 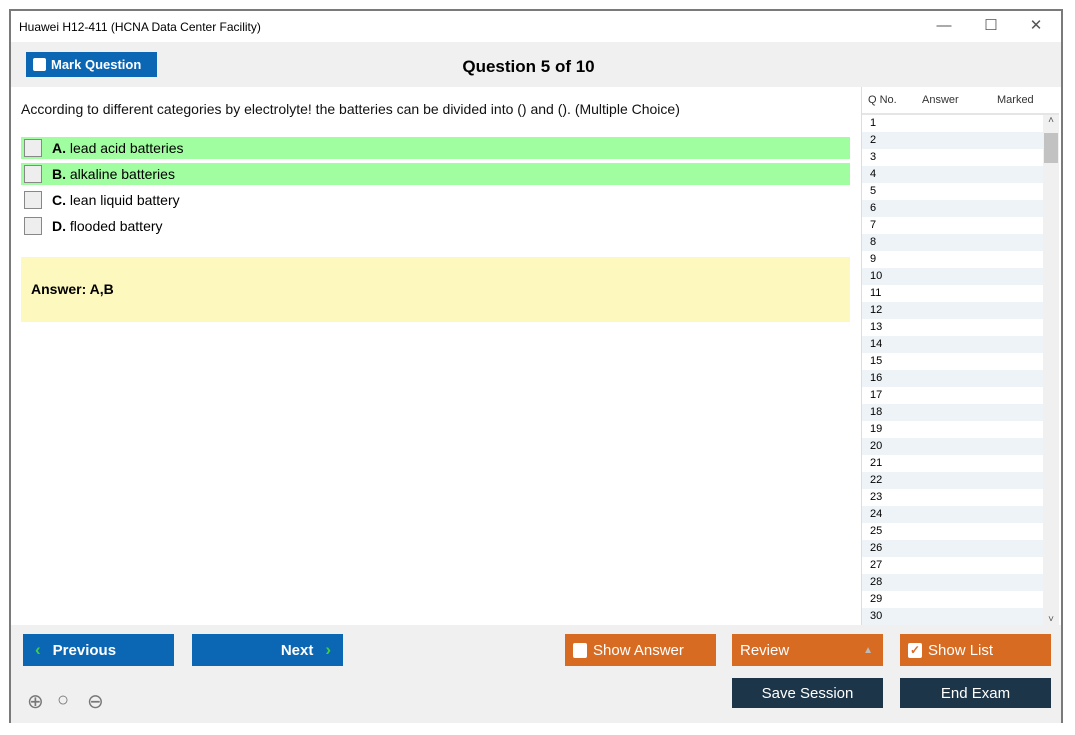 What do you see at coordinates (953, 378) in the screenshot?
I see `list-row: 16` at bounding box center [953, 378].